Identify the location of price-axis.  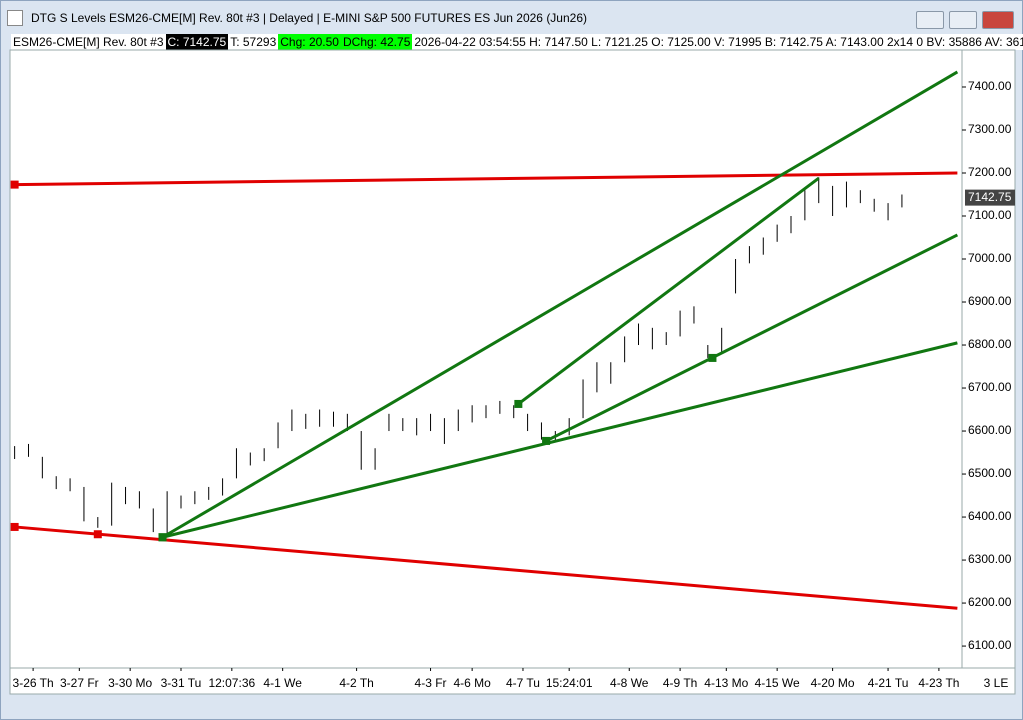
(988, 359).